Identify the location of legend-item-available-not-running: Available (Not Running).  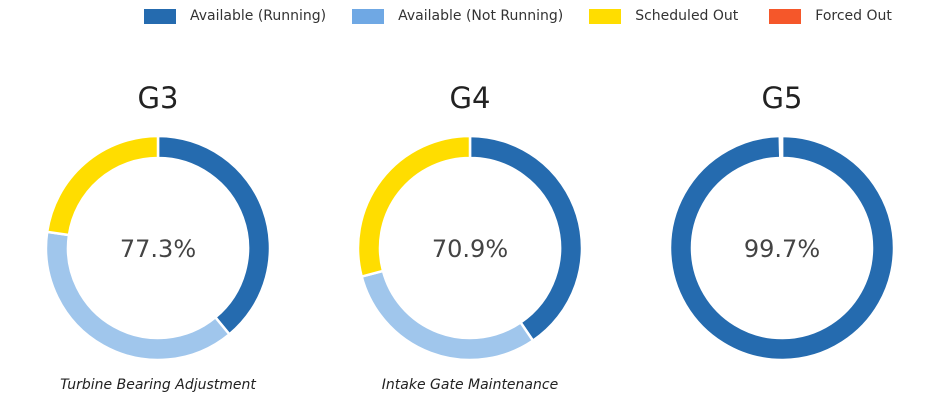
(457, 16).